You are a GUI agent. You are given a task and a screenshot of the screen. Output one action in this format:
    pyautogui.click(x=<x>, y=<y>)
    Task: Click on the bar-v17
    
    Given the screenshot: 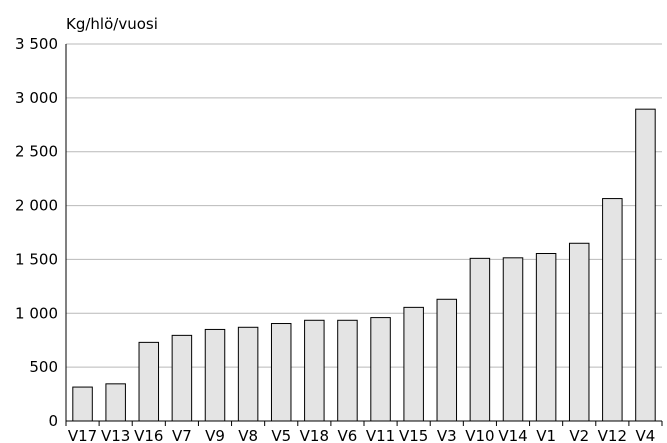 What is the action you would take?
    pyautogui.click(x=82, y=404)
    